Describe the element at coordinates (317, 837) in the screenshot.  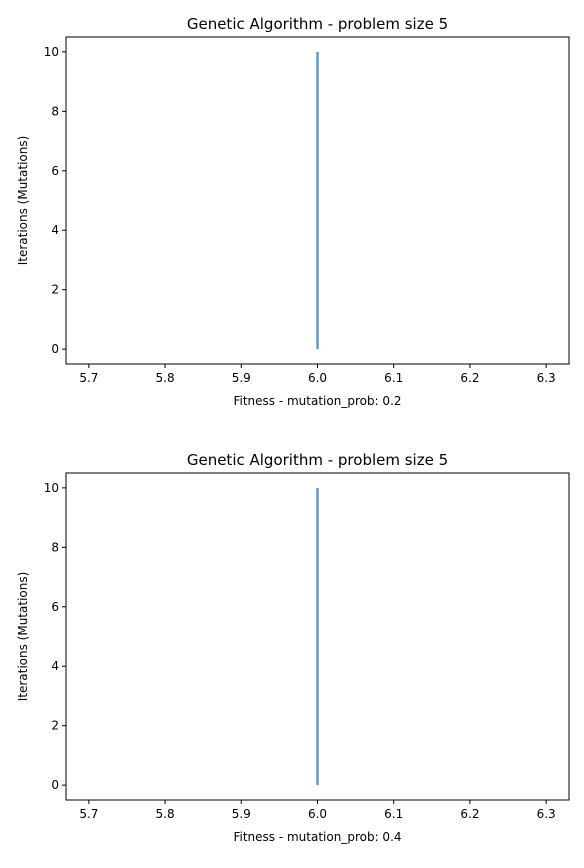
I see `x-axis-label: Fitness - mutation_prob: 0.4` at that location.